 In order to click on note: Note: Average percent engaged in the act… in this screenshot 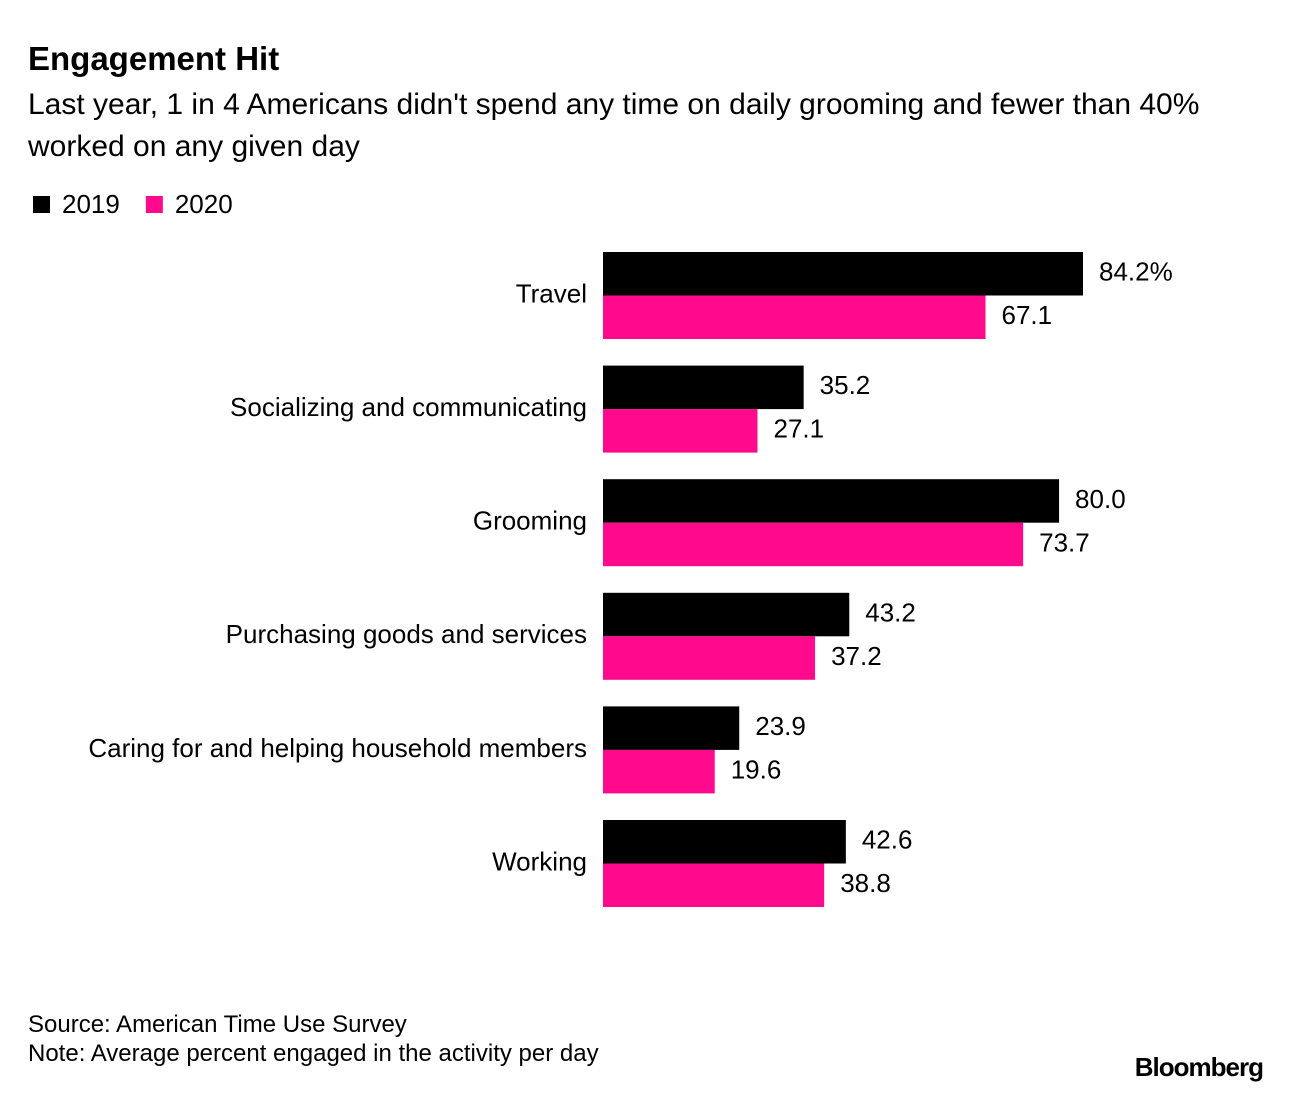, I will do `click(313, 1053)`.